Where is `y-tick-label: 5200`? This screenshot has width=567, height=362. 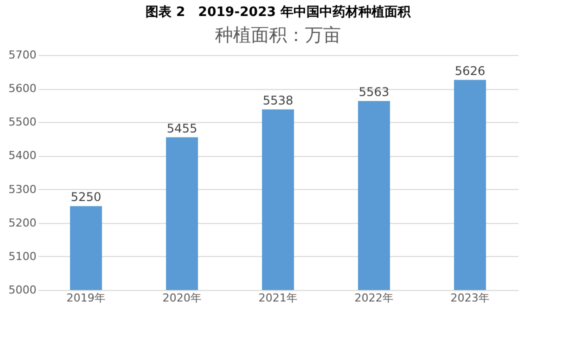
y-tick-label: 5200 is located at coordinates (22, 223).